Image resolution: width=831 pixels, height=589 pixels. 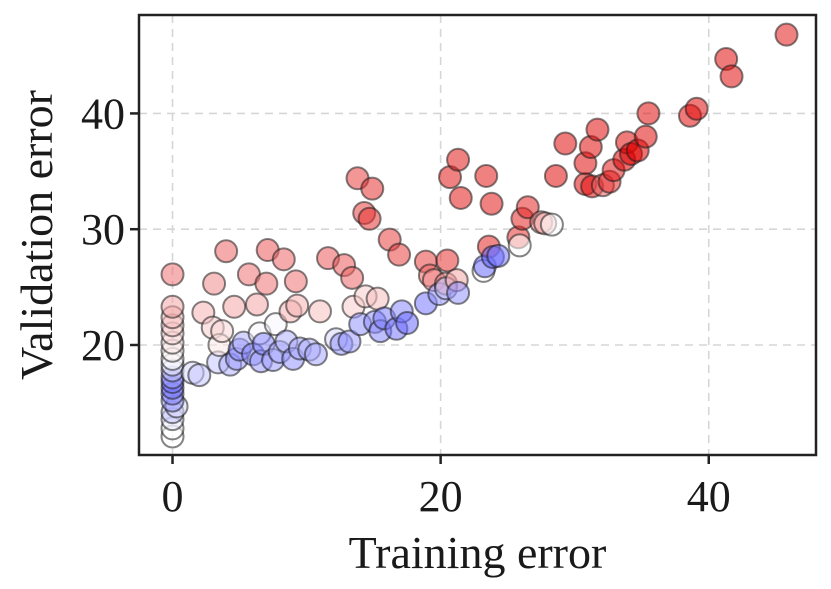 What do you see at coordinates (103, 113) in the screenshot?
I see `y-tick-label: 40` at bounding box center [103, 113].